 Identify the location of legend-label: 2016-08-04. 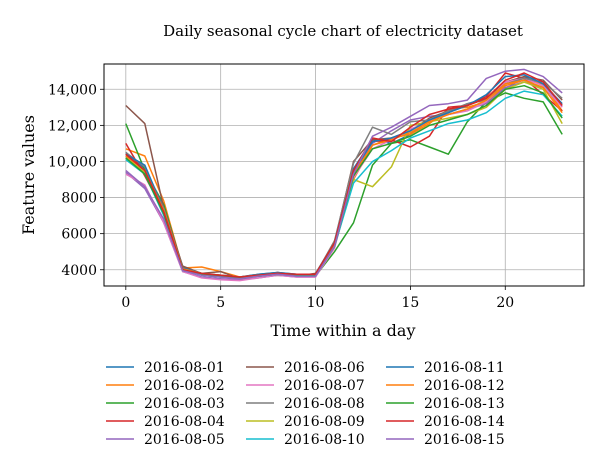
(184, 422).